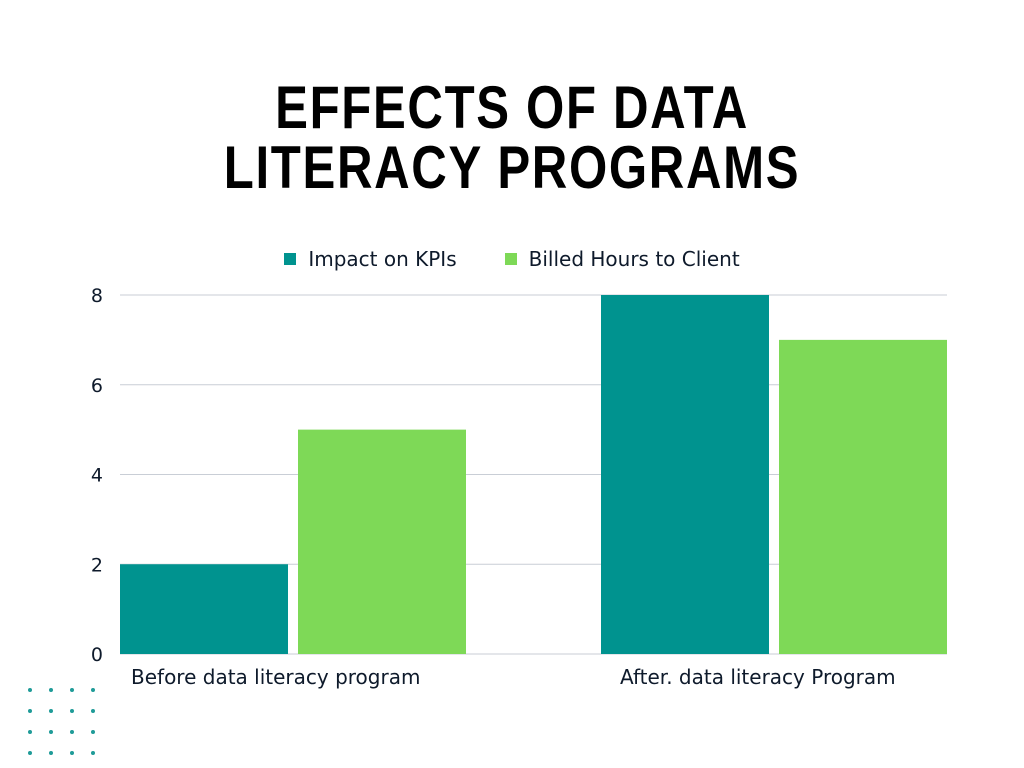 The height and width of the screenshot is (768, 1024). I want to click on chart-title: EFFECTS OF DATA LITERACY PROGRAMS, so click(512, 138).